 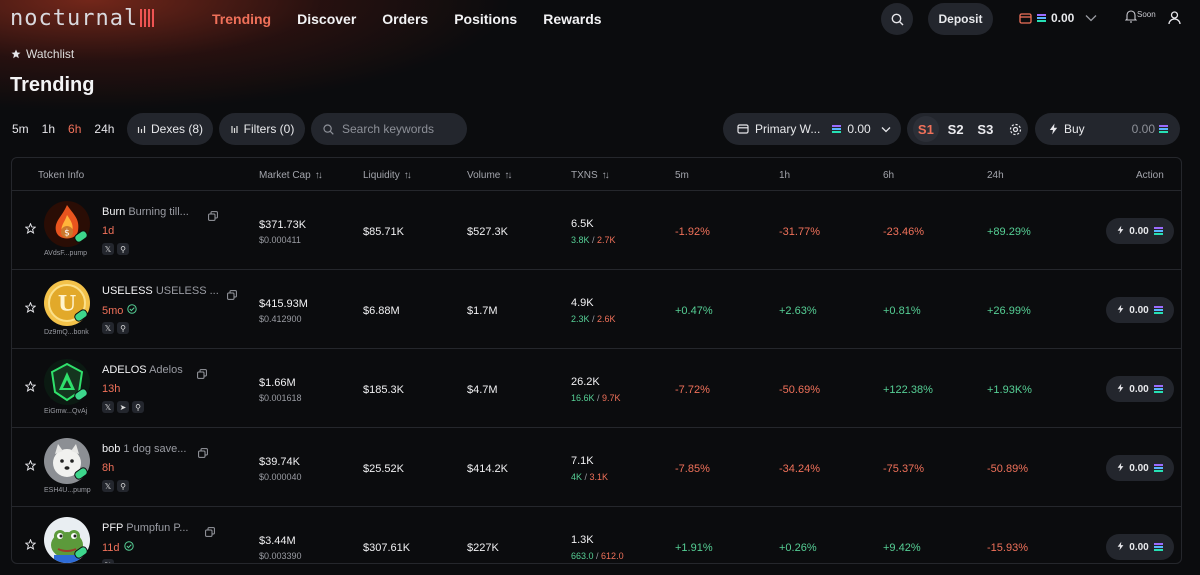 I want to click on token-name: ADELOS Adelos, so click(x=142, y=370).